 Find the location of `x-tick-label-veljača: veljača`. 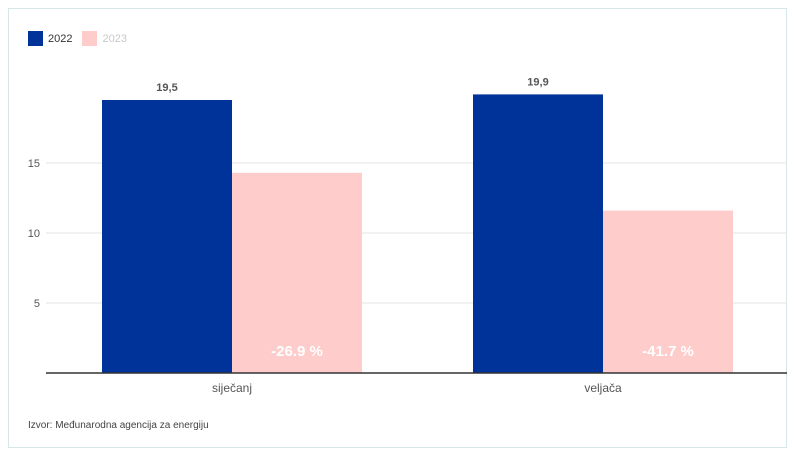

x-tick-label-veljača: veljača is located at coordinates (603, 388).